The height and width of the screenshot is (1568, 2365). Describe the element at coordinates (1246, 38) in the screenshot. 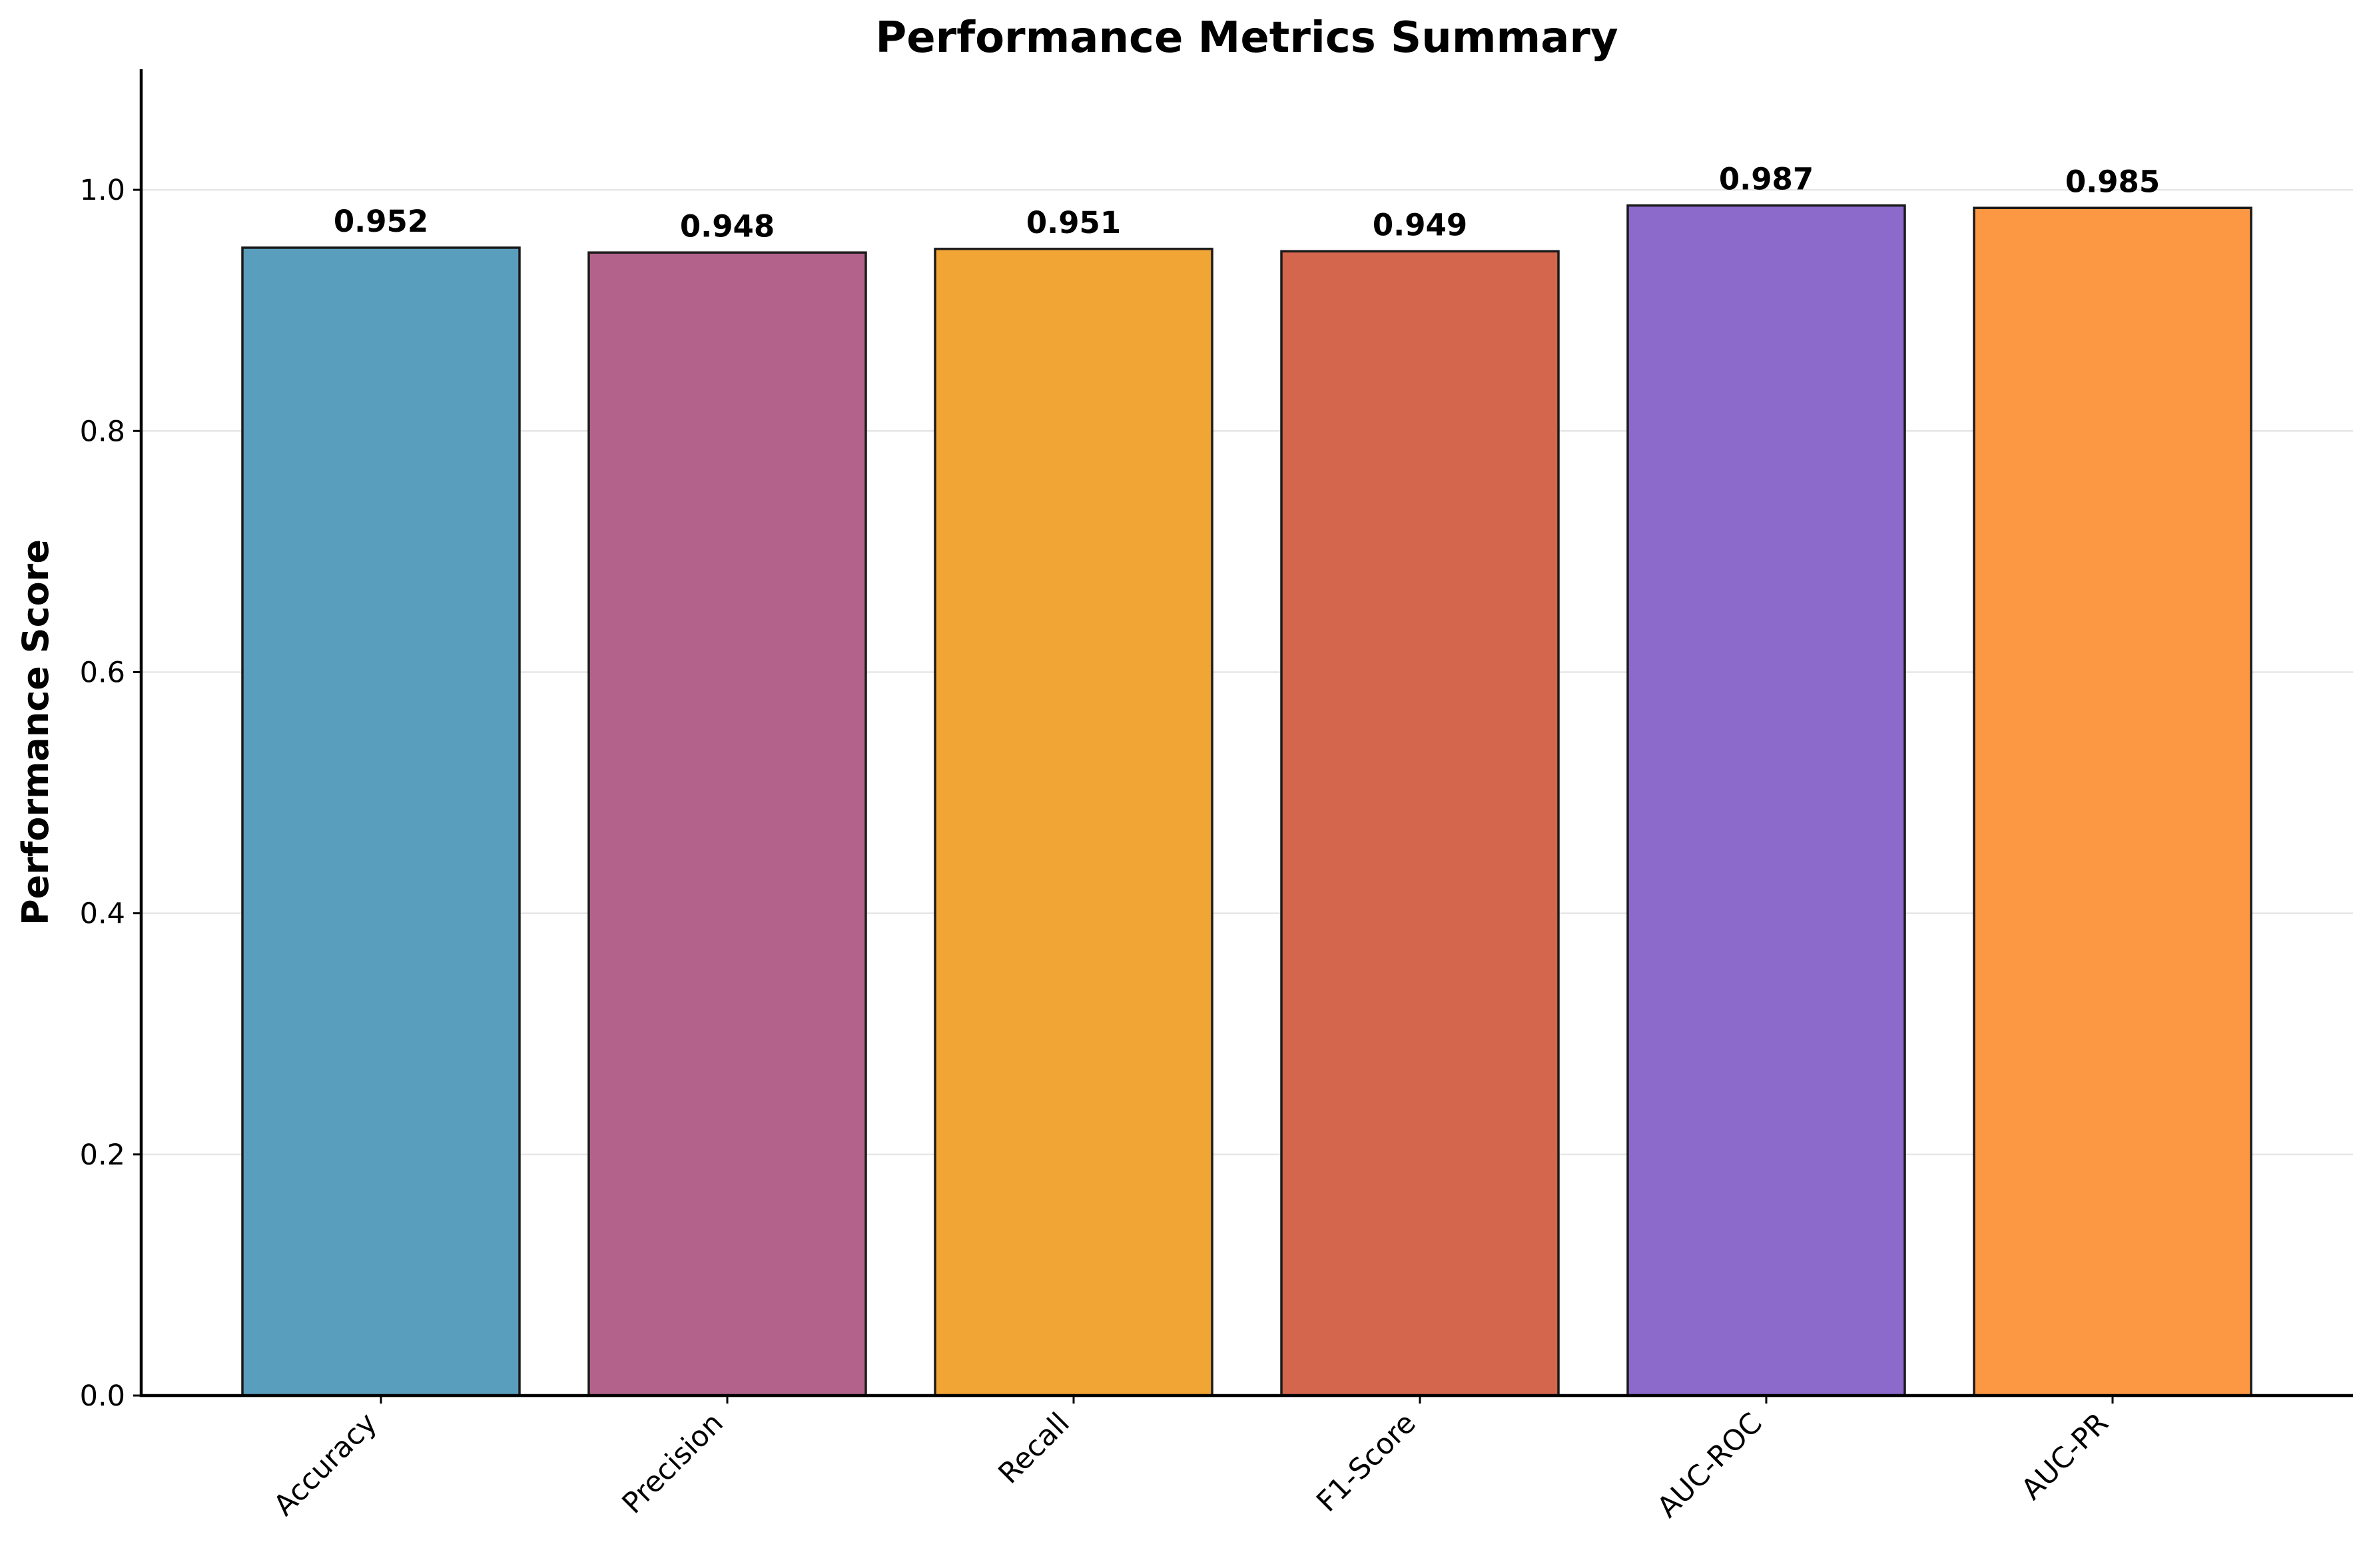

I see `chart-title: Performance Metrics Summary` at that location.